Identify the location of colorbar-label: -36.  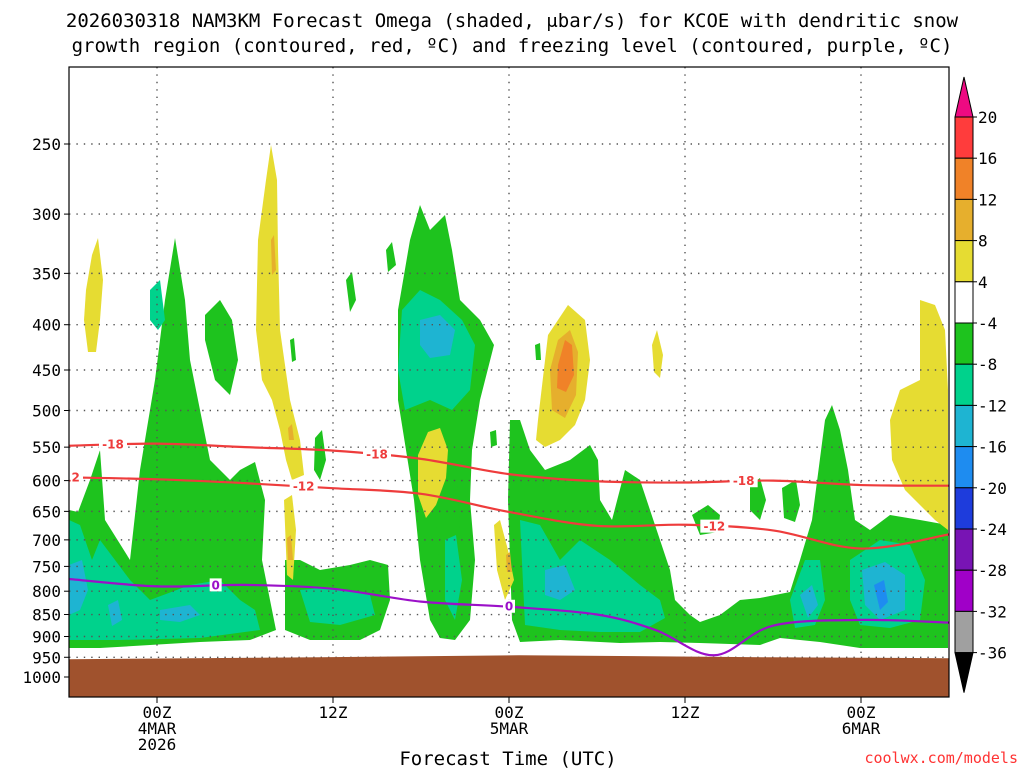
(992, 653).